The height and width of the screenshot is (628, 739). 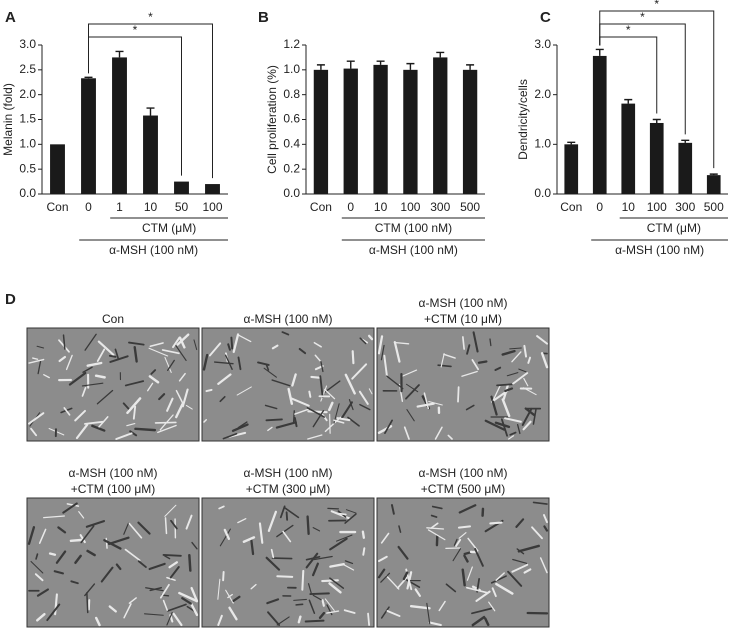 I want to click on x-tick-label: 100, so click(x=212, y=207).